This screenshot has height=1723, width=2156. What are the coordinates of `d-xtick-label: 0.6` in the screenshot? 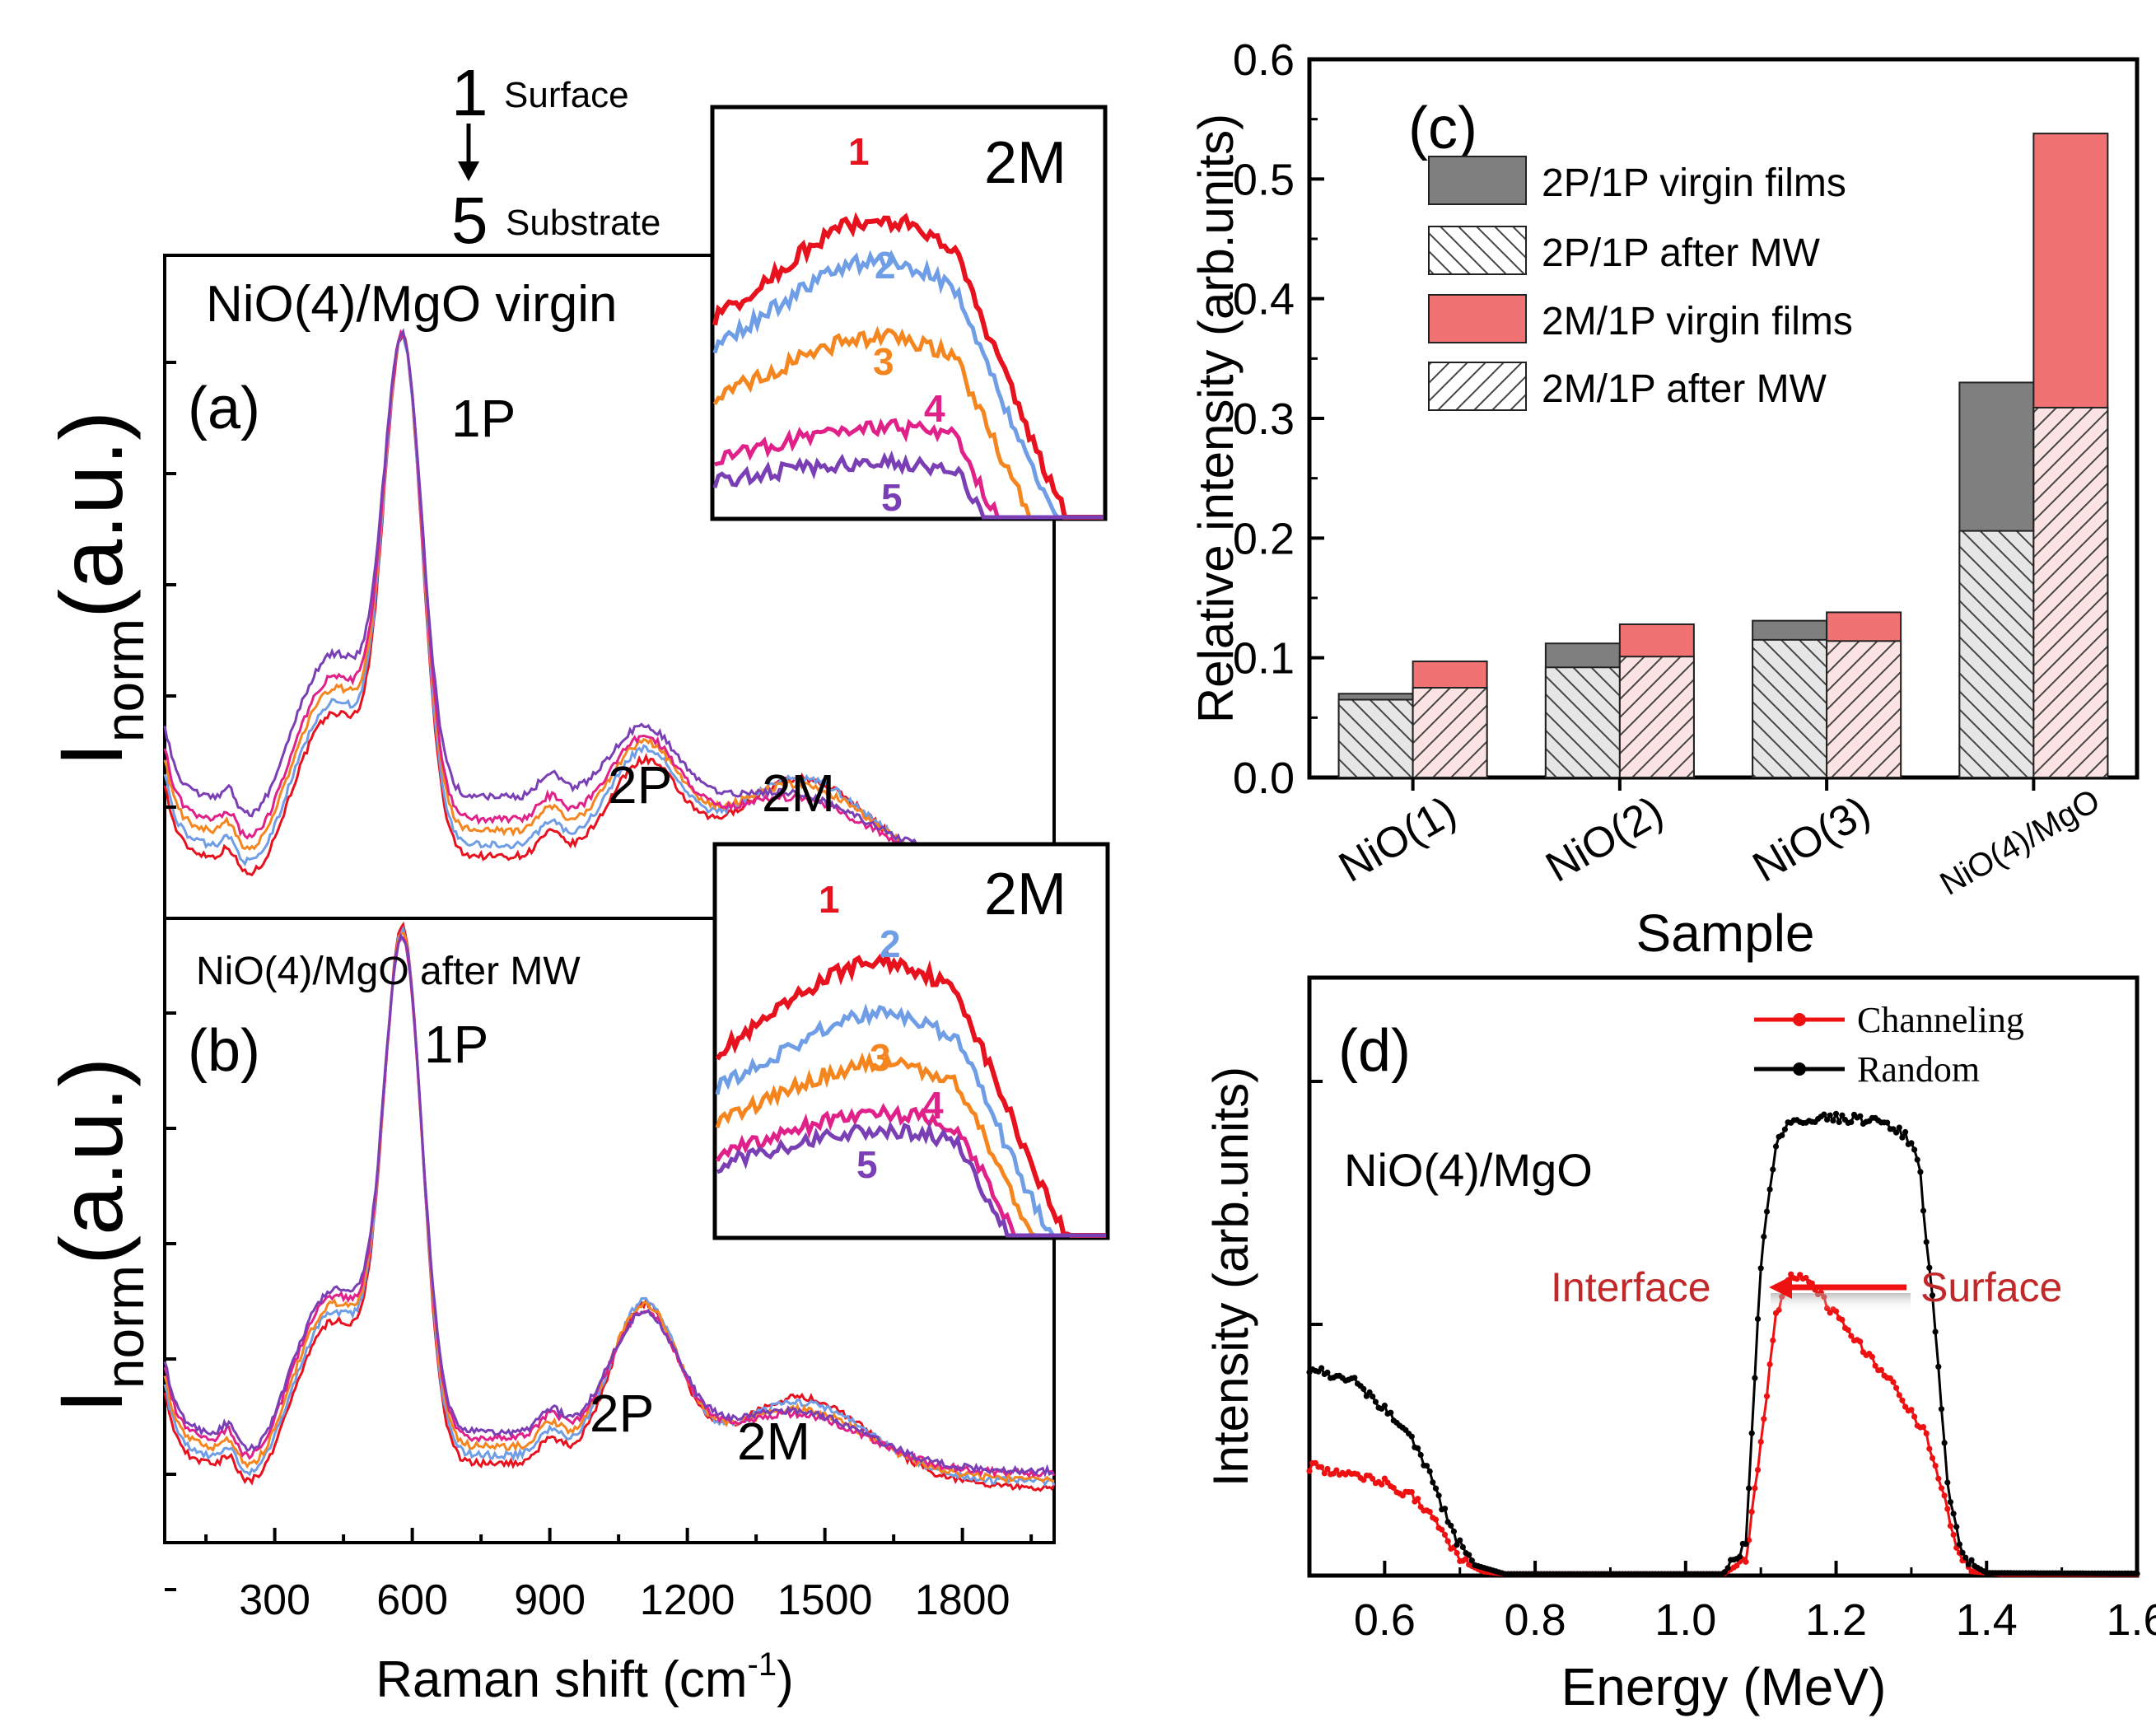 It's located at (1385, 1620).